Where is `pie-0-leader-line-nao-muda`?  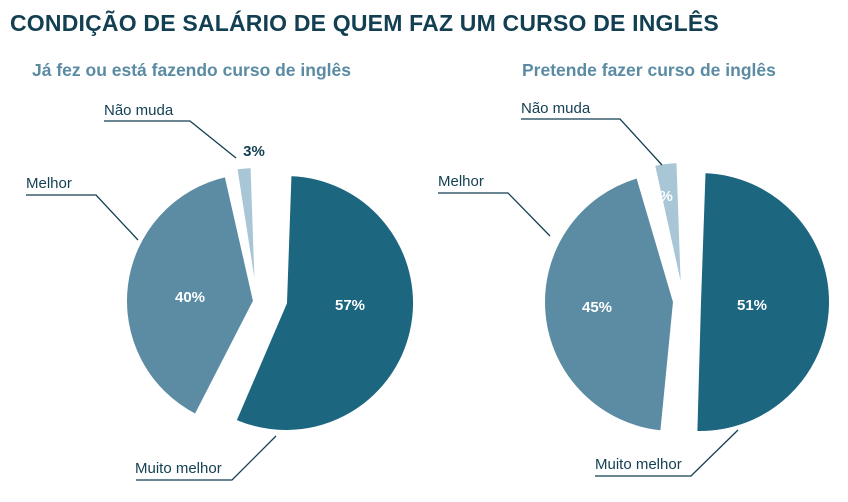 pie-0-leader-line-nao-muda is located at coordinates (170, 139).